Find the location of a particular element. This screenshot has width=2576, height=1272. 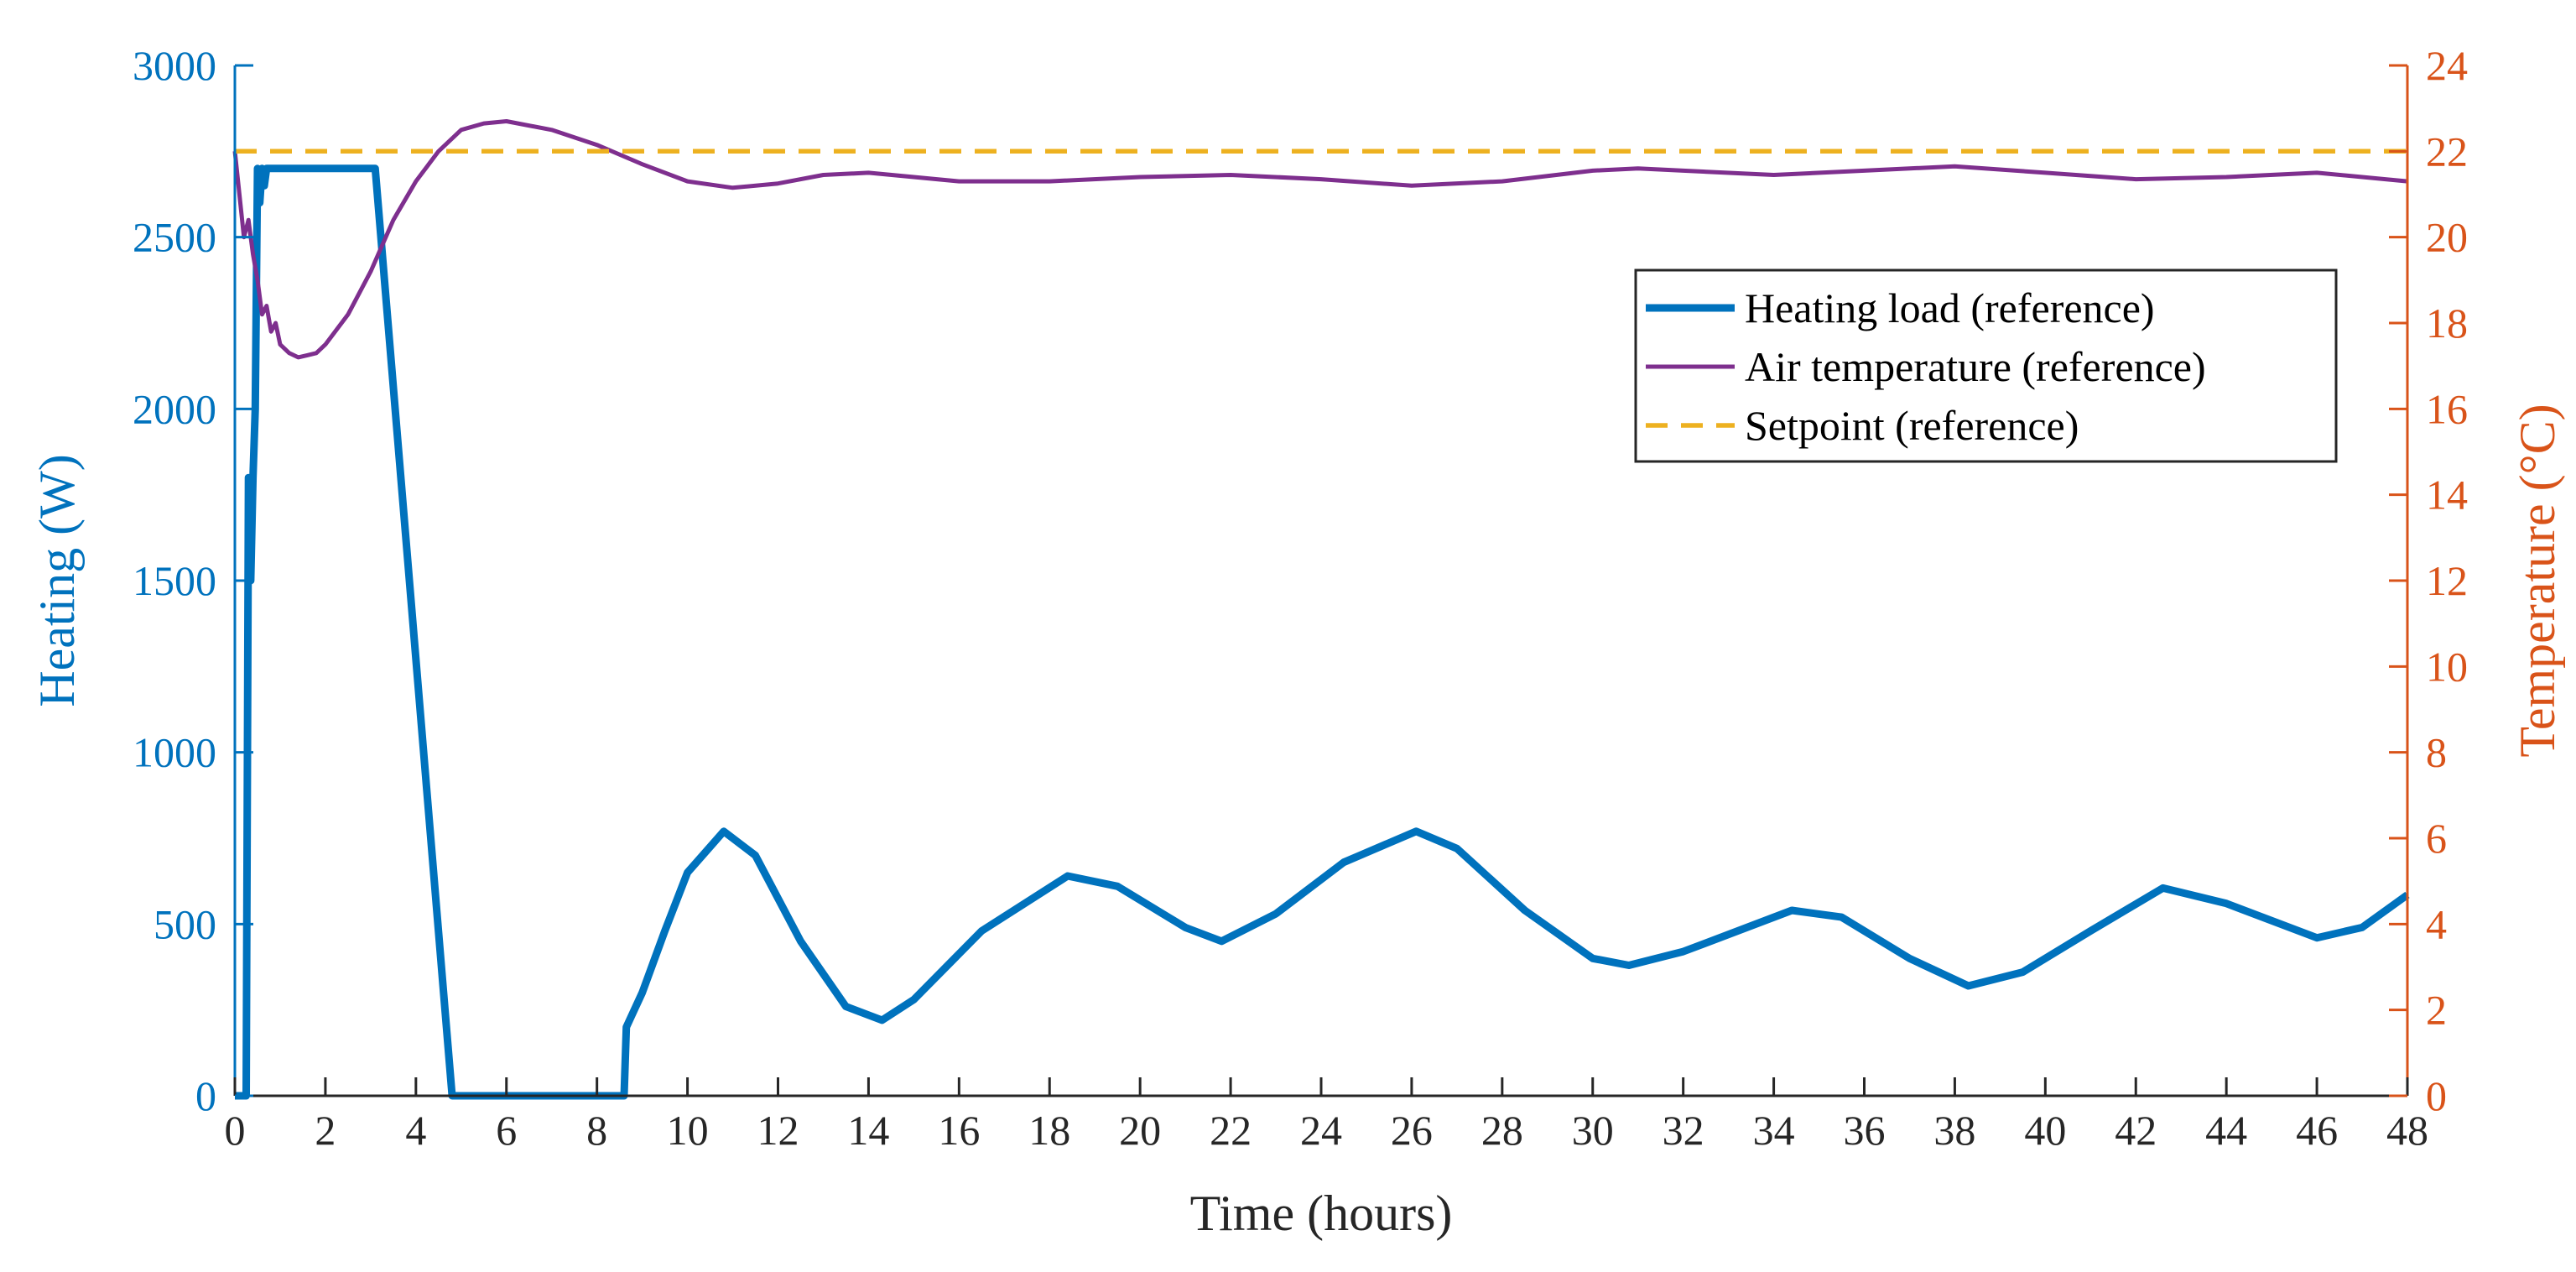

legend-box is located at coordinates (1986, 365).